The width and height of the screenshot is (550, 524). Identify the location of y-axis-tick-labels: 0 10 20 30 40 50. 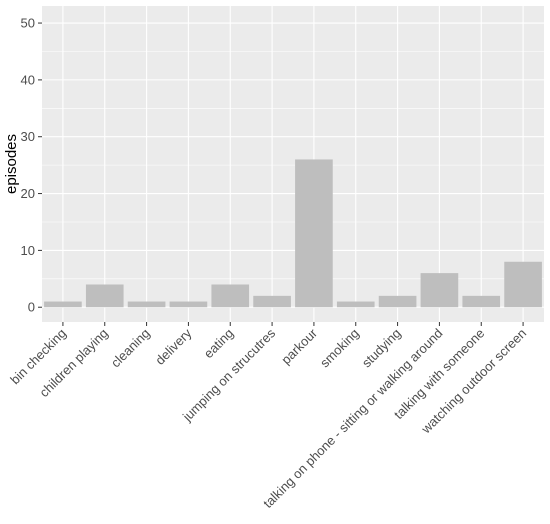
(28, 165).